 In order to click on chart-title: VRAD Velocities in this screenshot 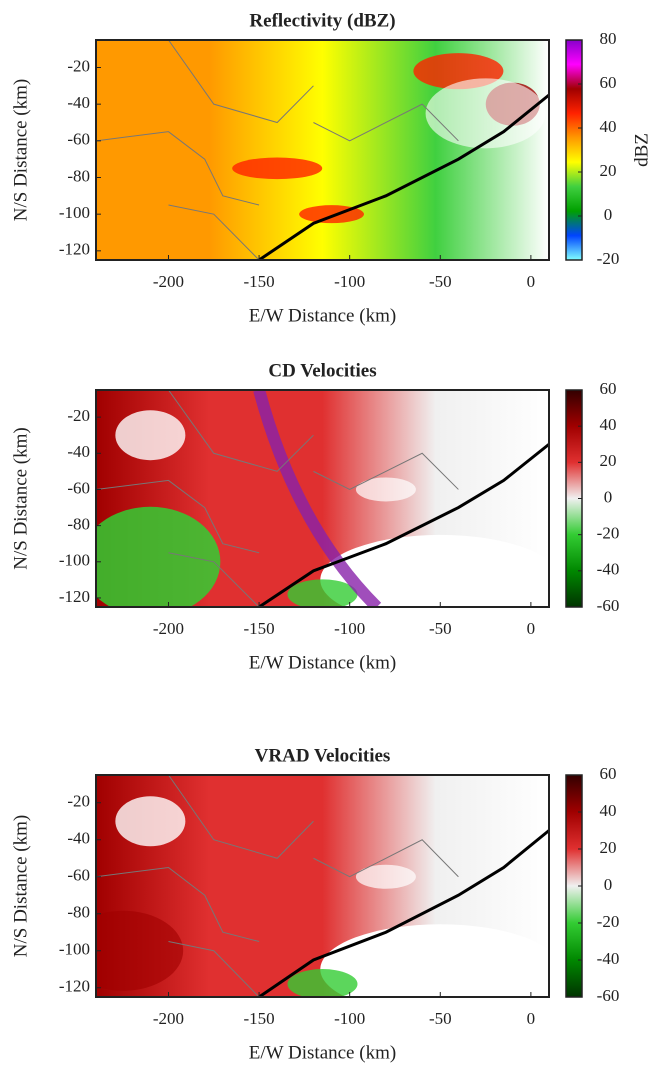, I will do `click(323, 755)`.